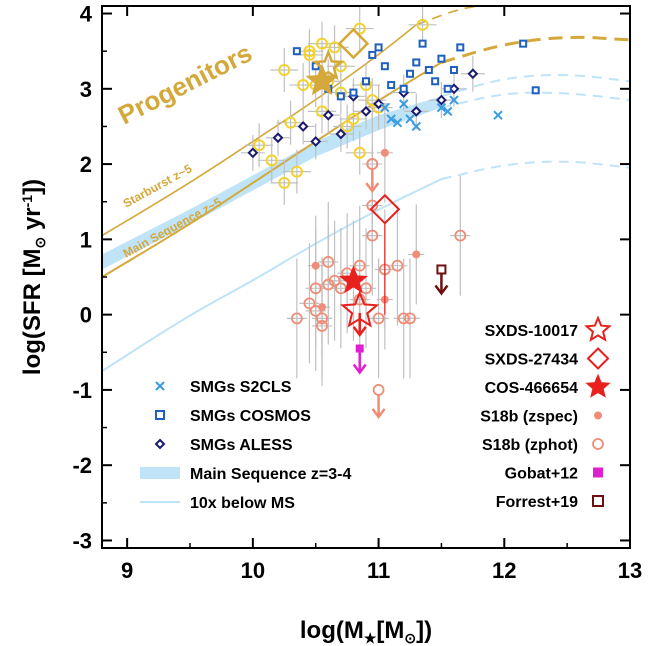 The height and width of the screenshot is (646, 649). I want to click on legend-left-label: 10x below MS, so click(242, 503).